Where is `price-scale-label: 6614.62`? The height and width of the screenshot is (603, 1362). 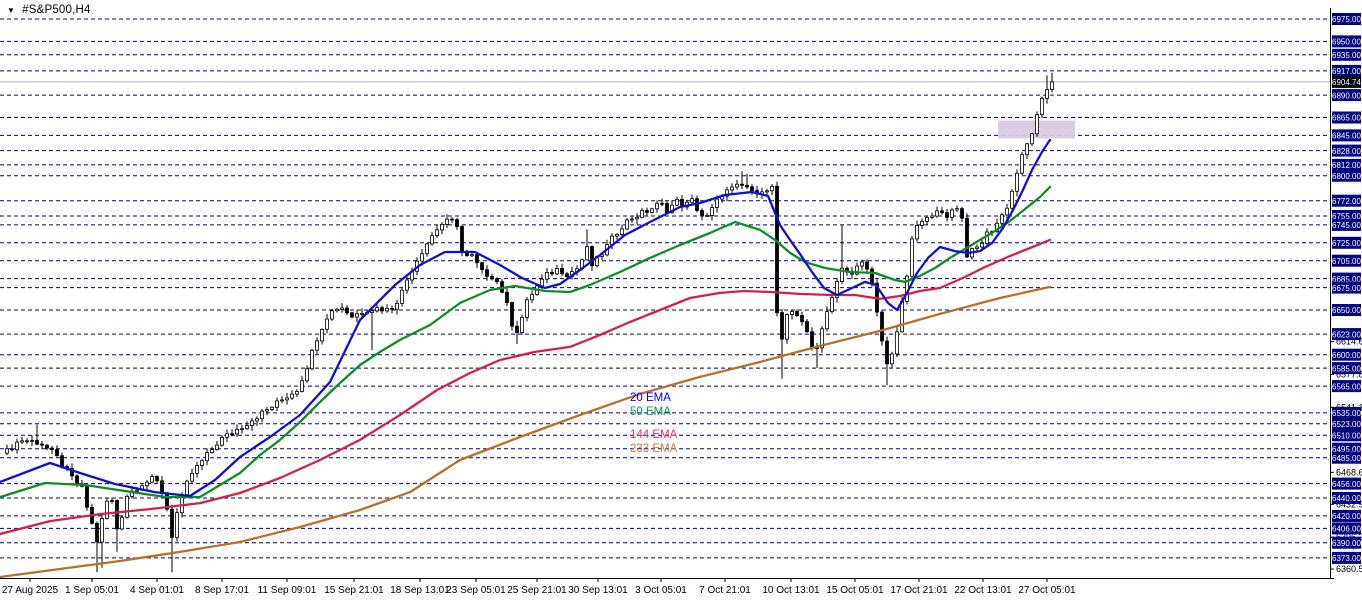
price-scale-label: 6614.62 is located at coordinates (1349, 342).